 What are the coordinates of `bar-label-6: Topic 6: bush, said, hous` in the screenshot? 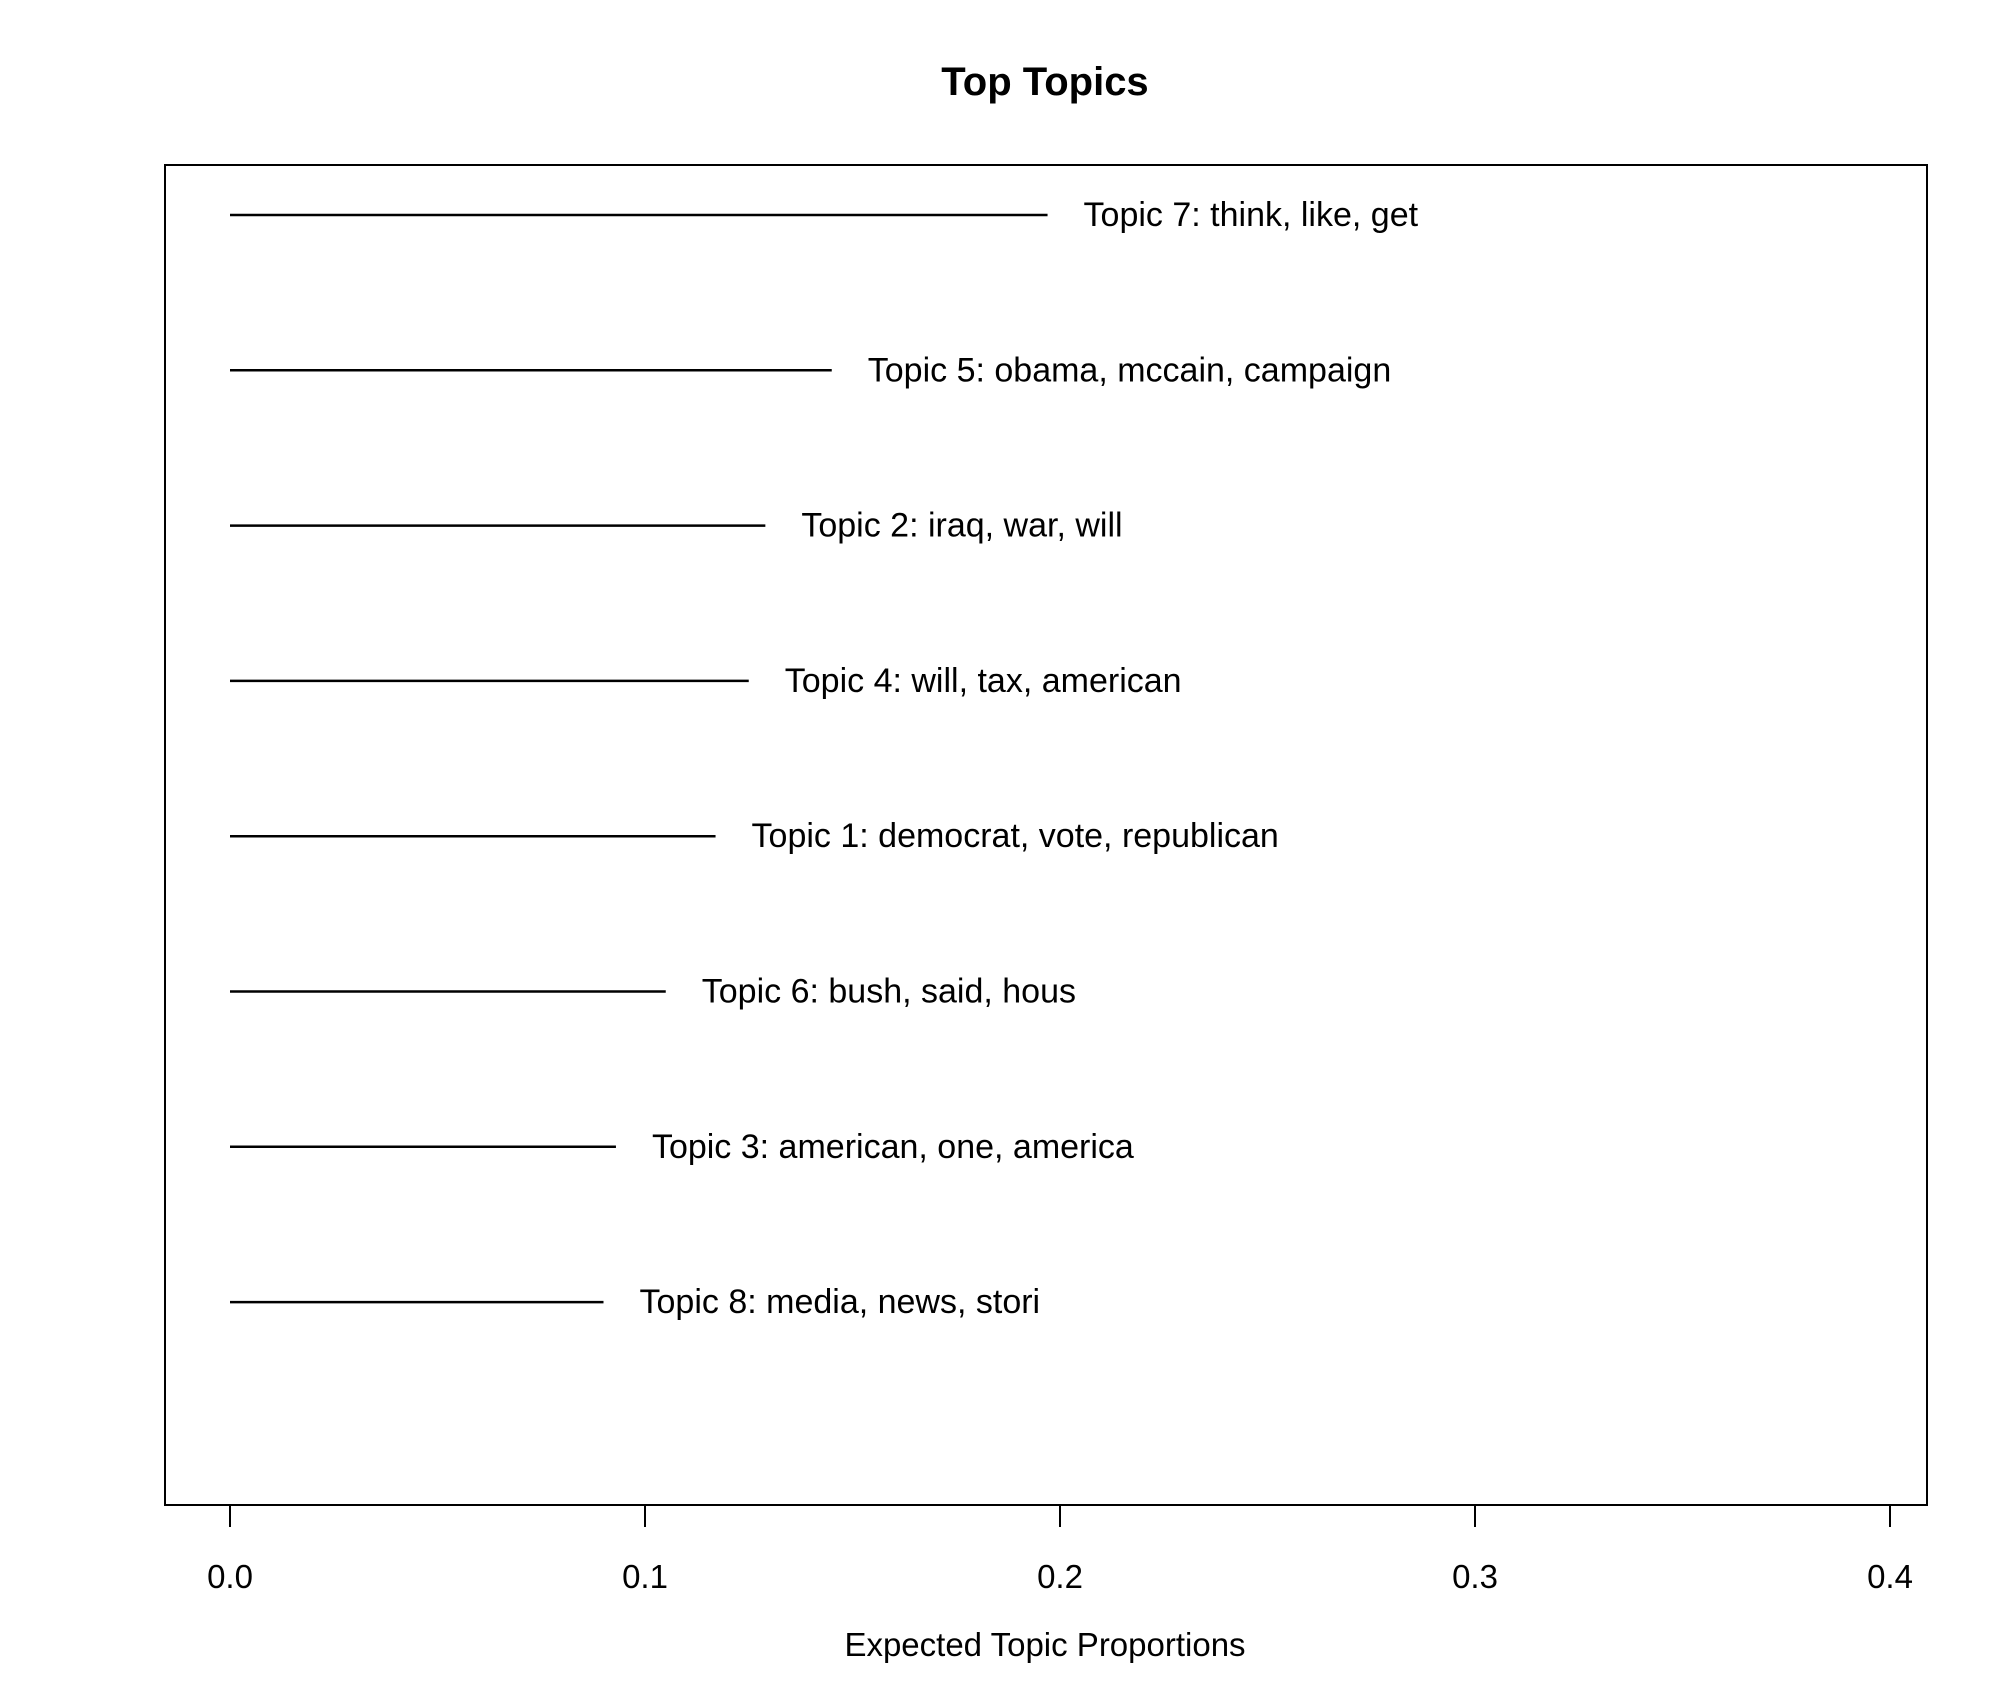 It's located at (889, 992).